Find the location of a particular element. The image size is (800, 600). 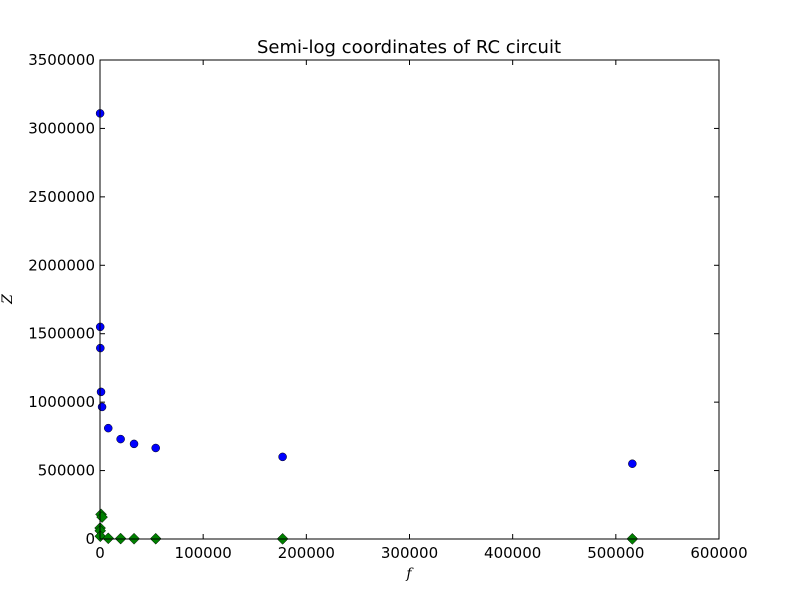

x-tick-label: 200000 is located at coordinates (306, 553).